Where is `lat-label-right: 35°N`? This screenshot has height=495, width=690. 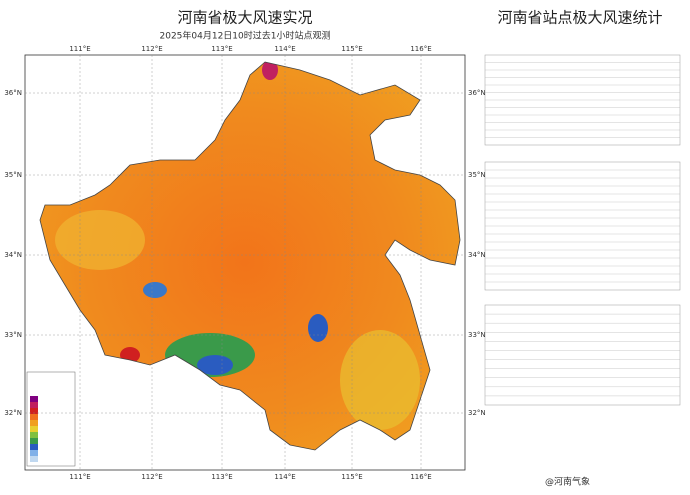
lat-label-right: 35°N is located at coordinates (477, 175).